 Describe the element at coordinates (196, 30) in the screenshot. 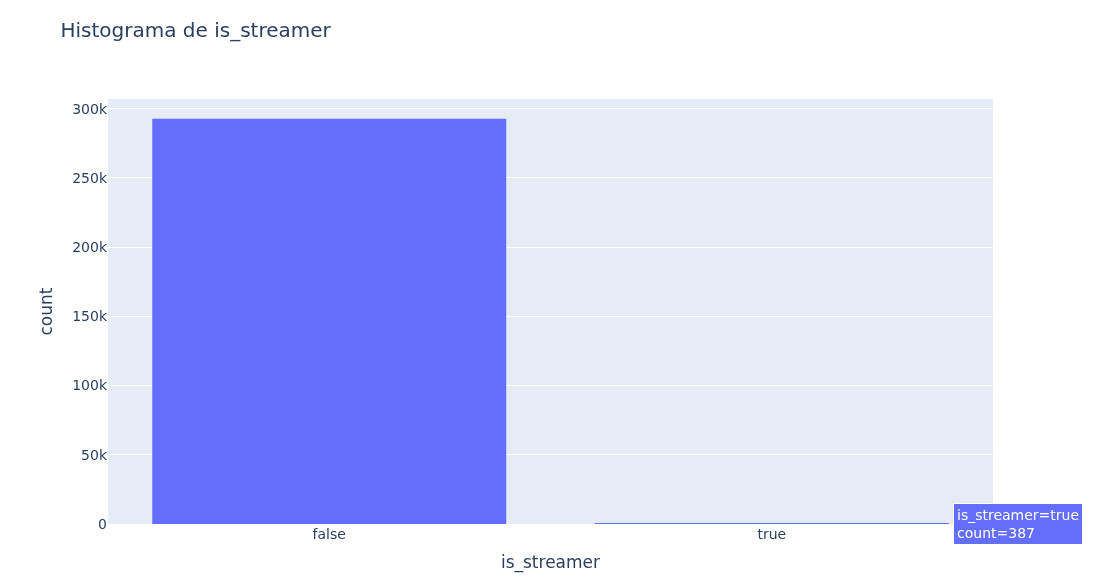

I see `chart-title: Histograma de is_streamer` at that location.